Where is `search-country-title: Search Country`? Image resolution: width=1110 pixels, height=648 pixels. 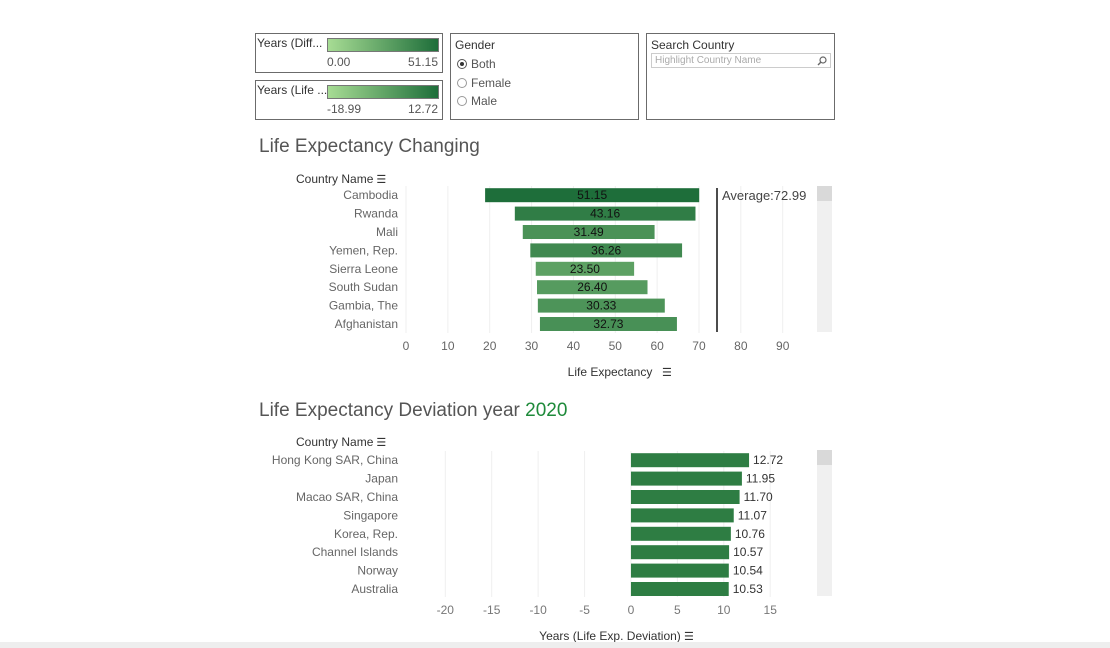 search-country-title: Search Country is located at coordinates (693, 45).